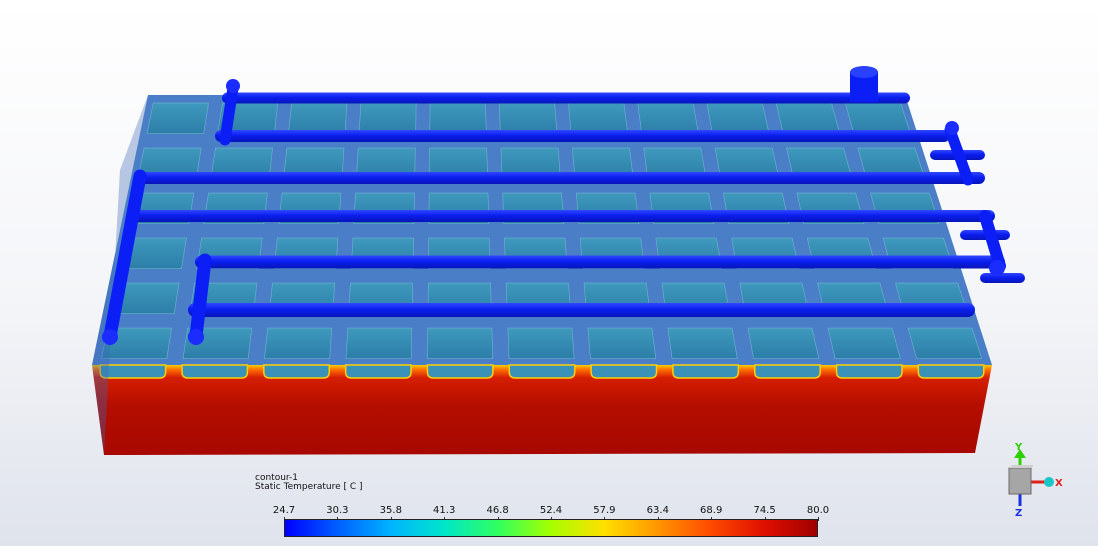 This screenshot has height=546, width=1098. I want to click on colorbar-tick-label: 80.0, so click(818, 510).